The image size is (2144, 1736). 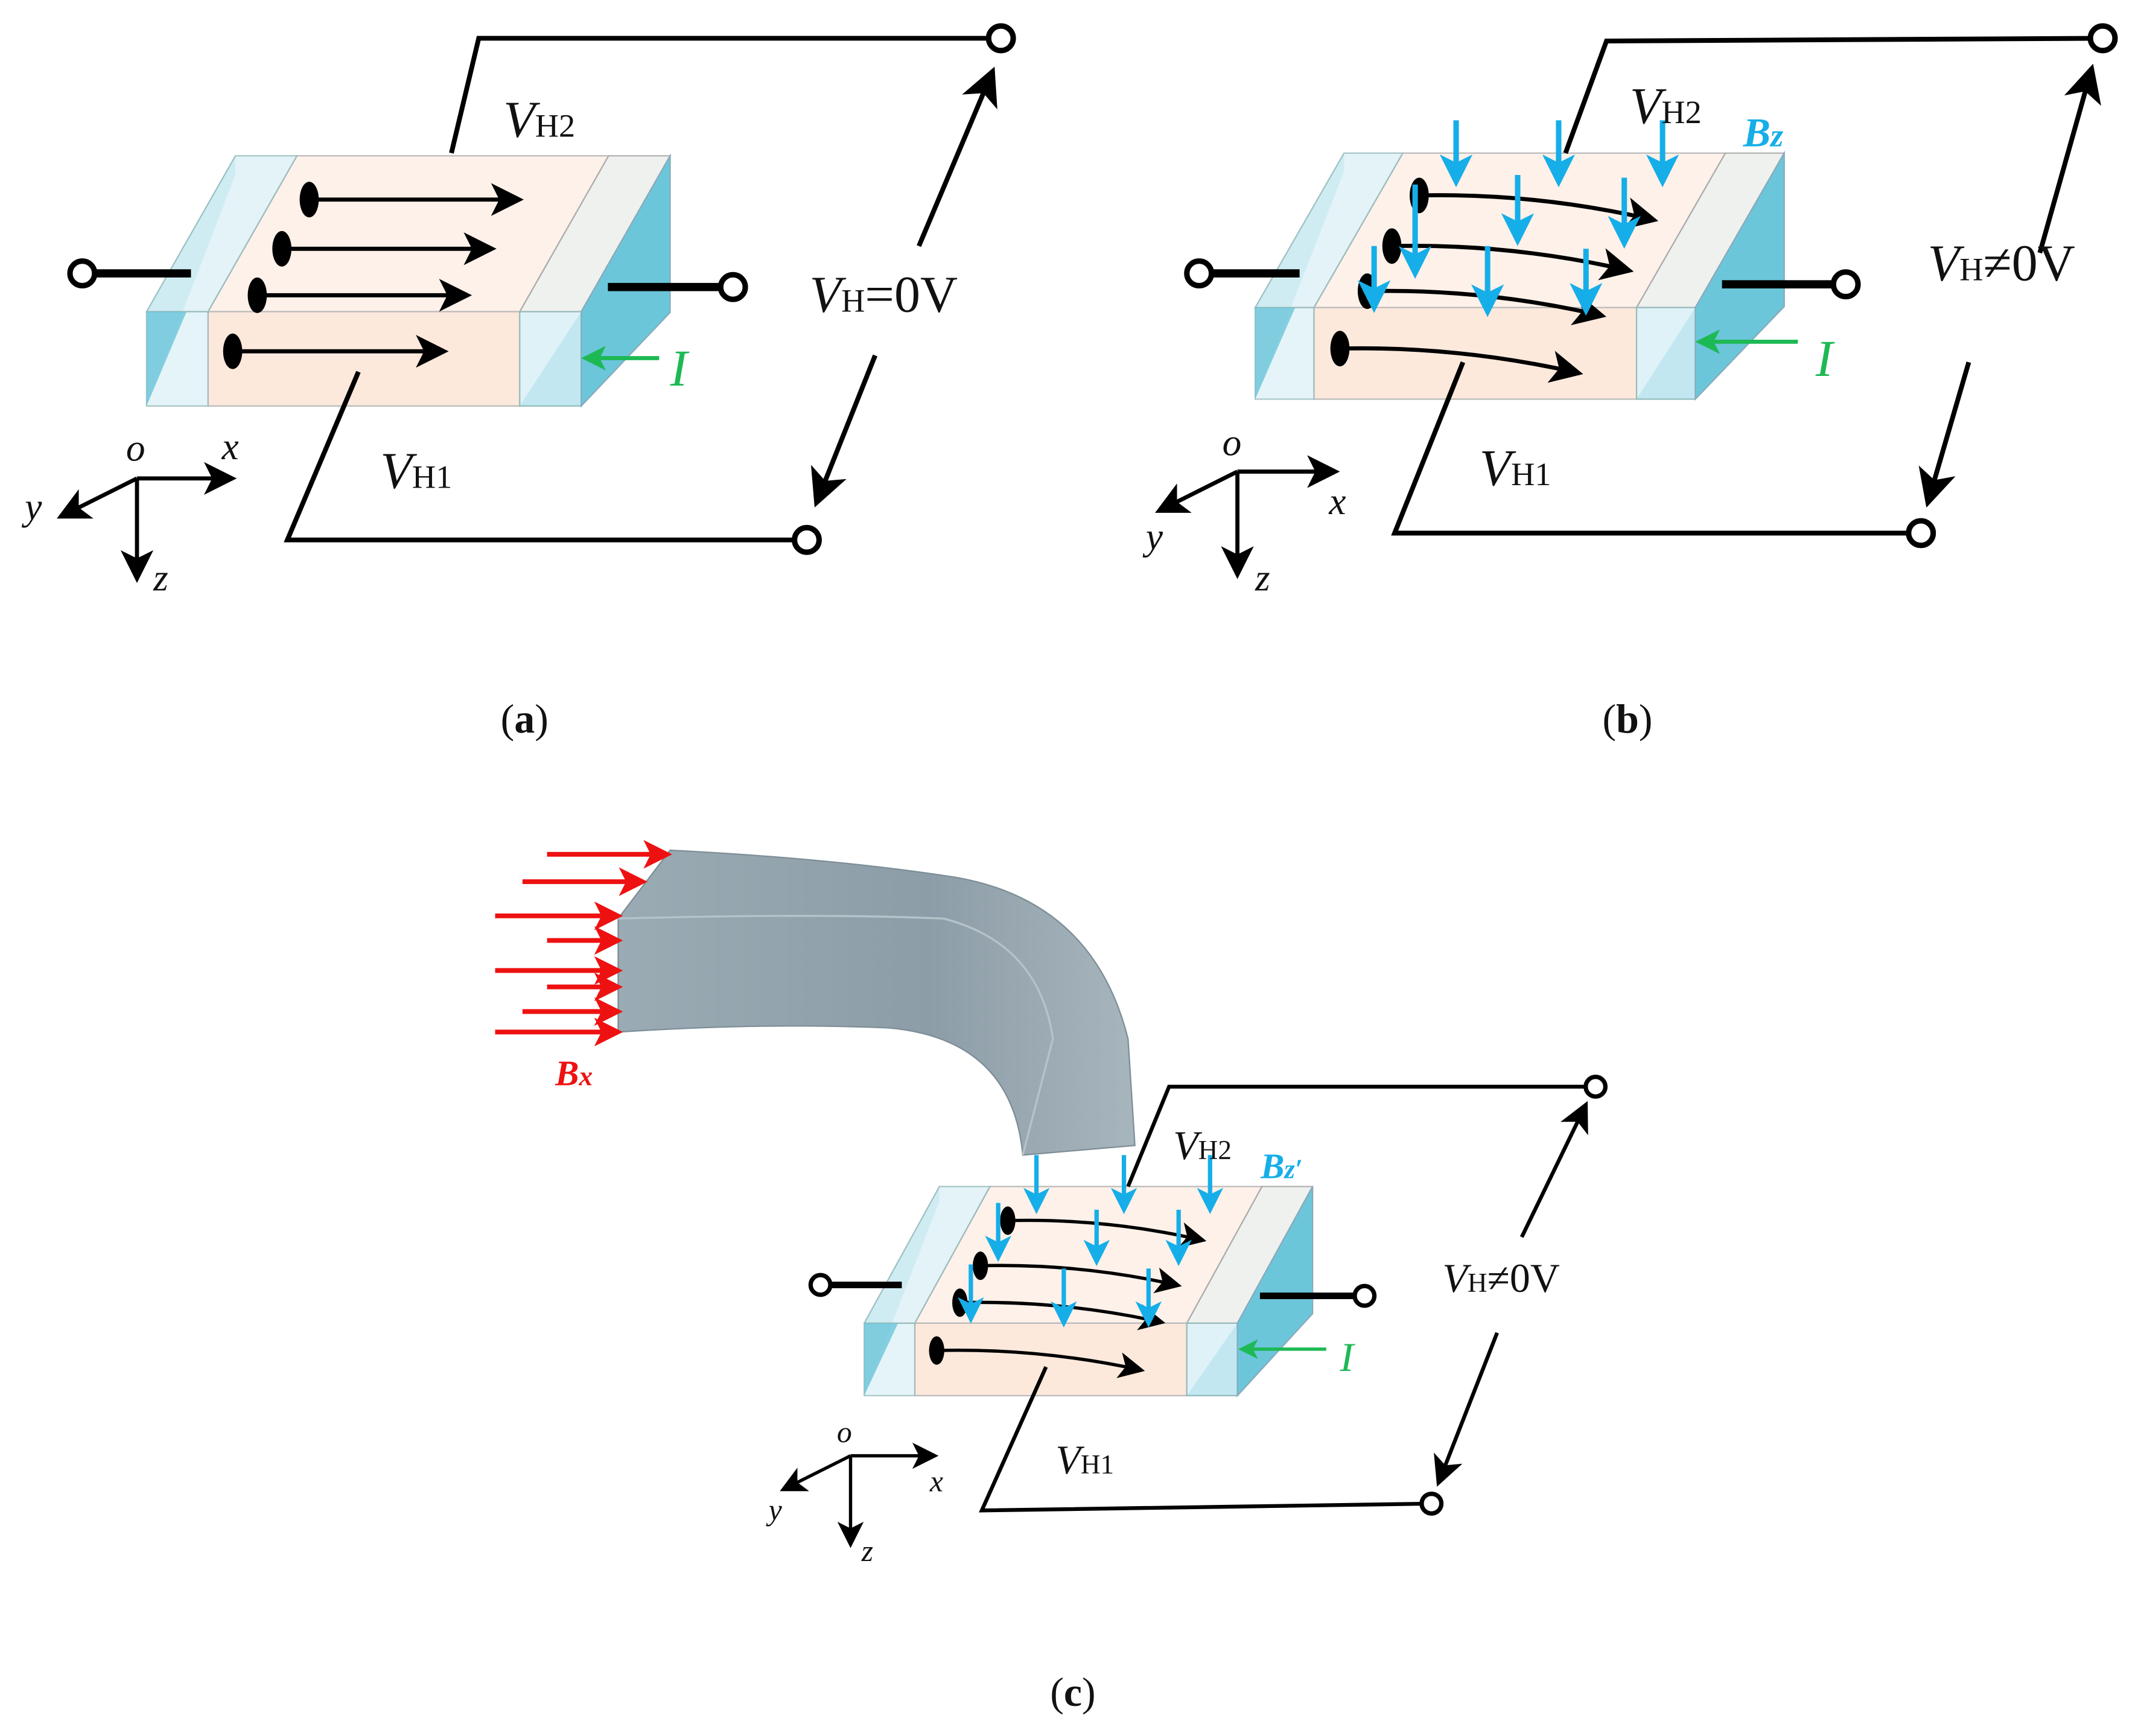 I want to click on bz-prime-label: Bz′, so click(x=1281, y=1166).